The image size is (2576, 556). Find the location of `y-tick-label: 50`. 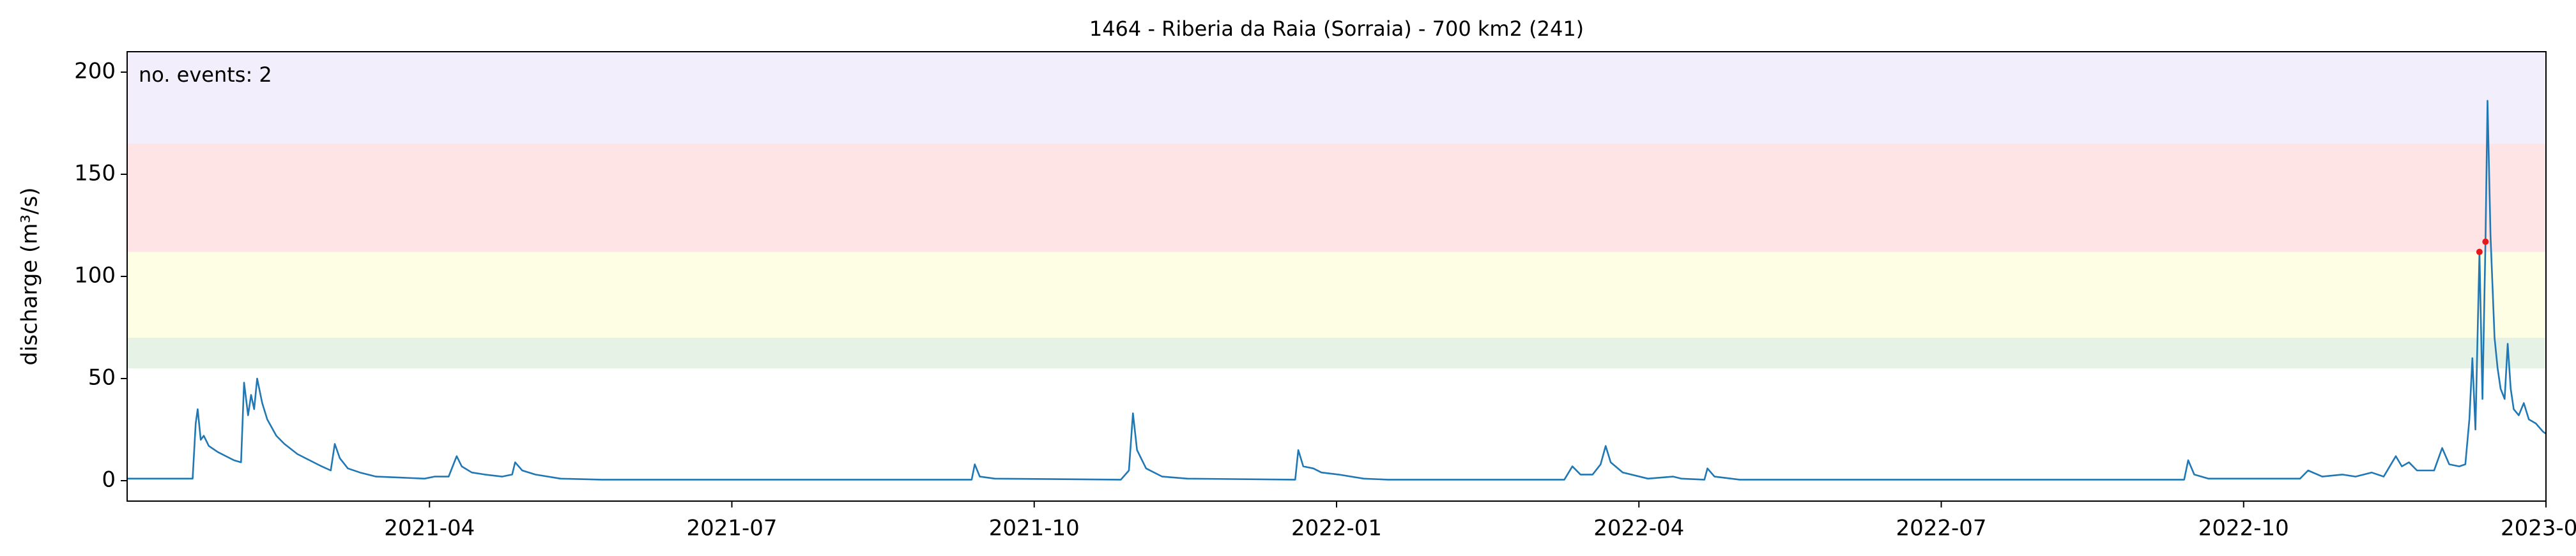

y-tick-label: 50 is located at coordinates (102, 378).